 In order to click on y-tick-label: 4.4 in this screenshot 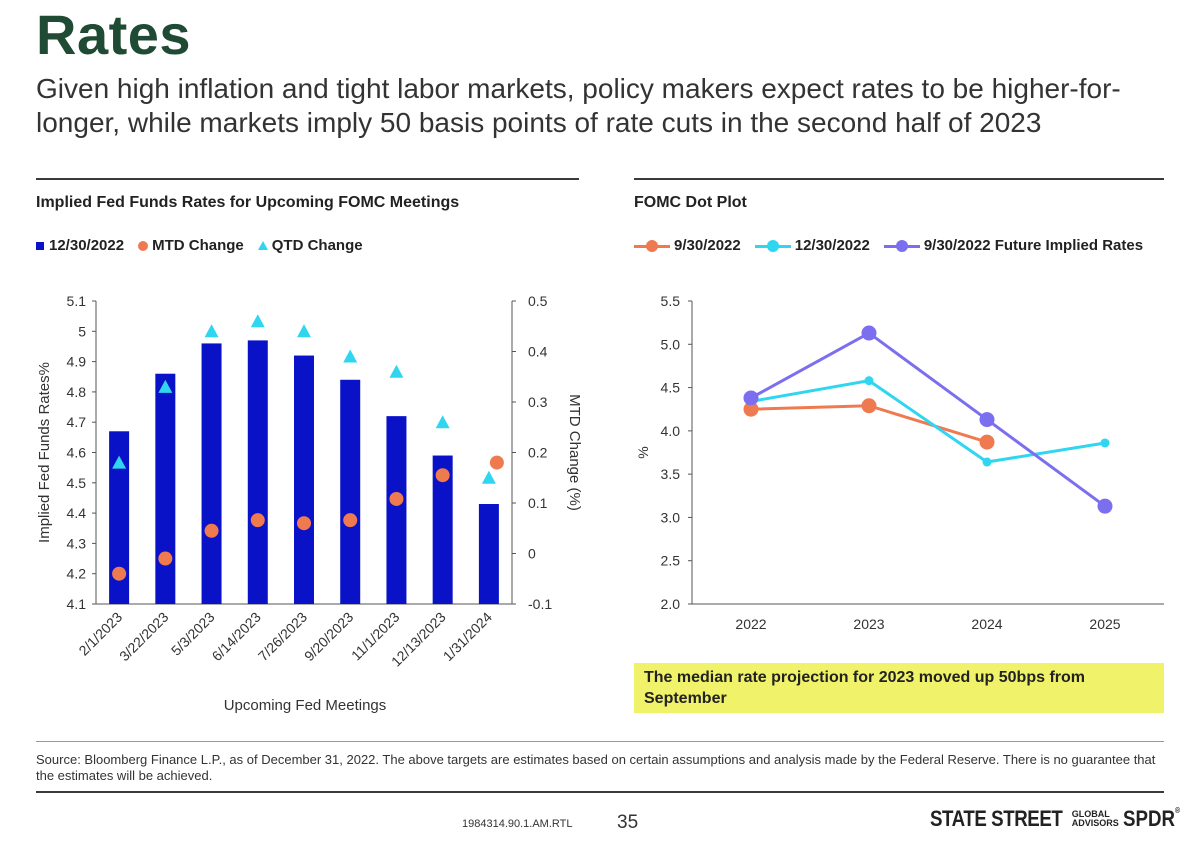, I will do `click(77, 513)`.